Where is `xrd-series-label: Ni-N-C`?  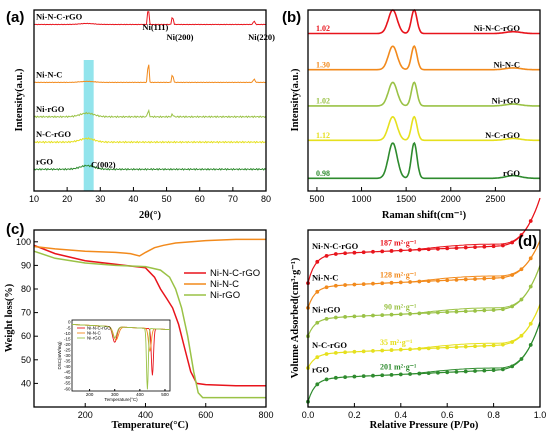 xrd-series-label: Ni-N-C is located at coordinates (49, 74).